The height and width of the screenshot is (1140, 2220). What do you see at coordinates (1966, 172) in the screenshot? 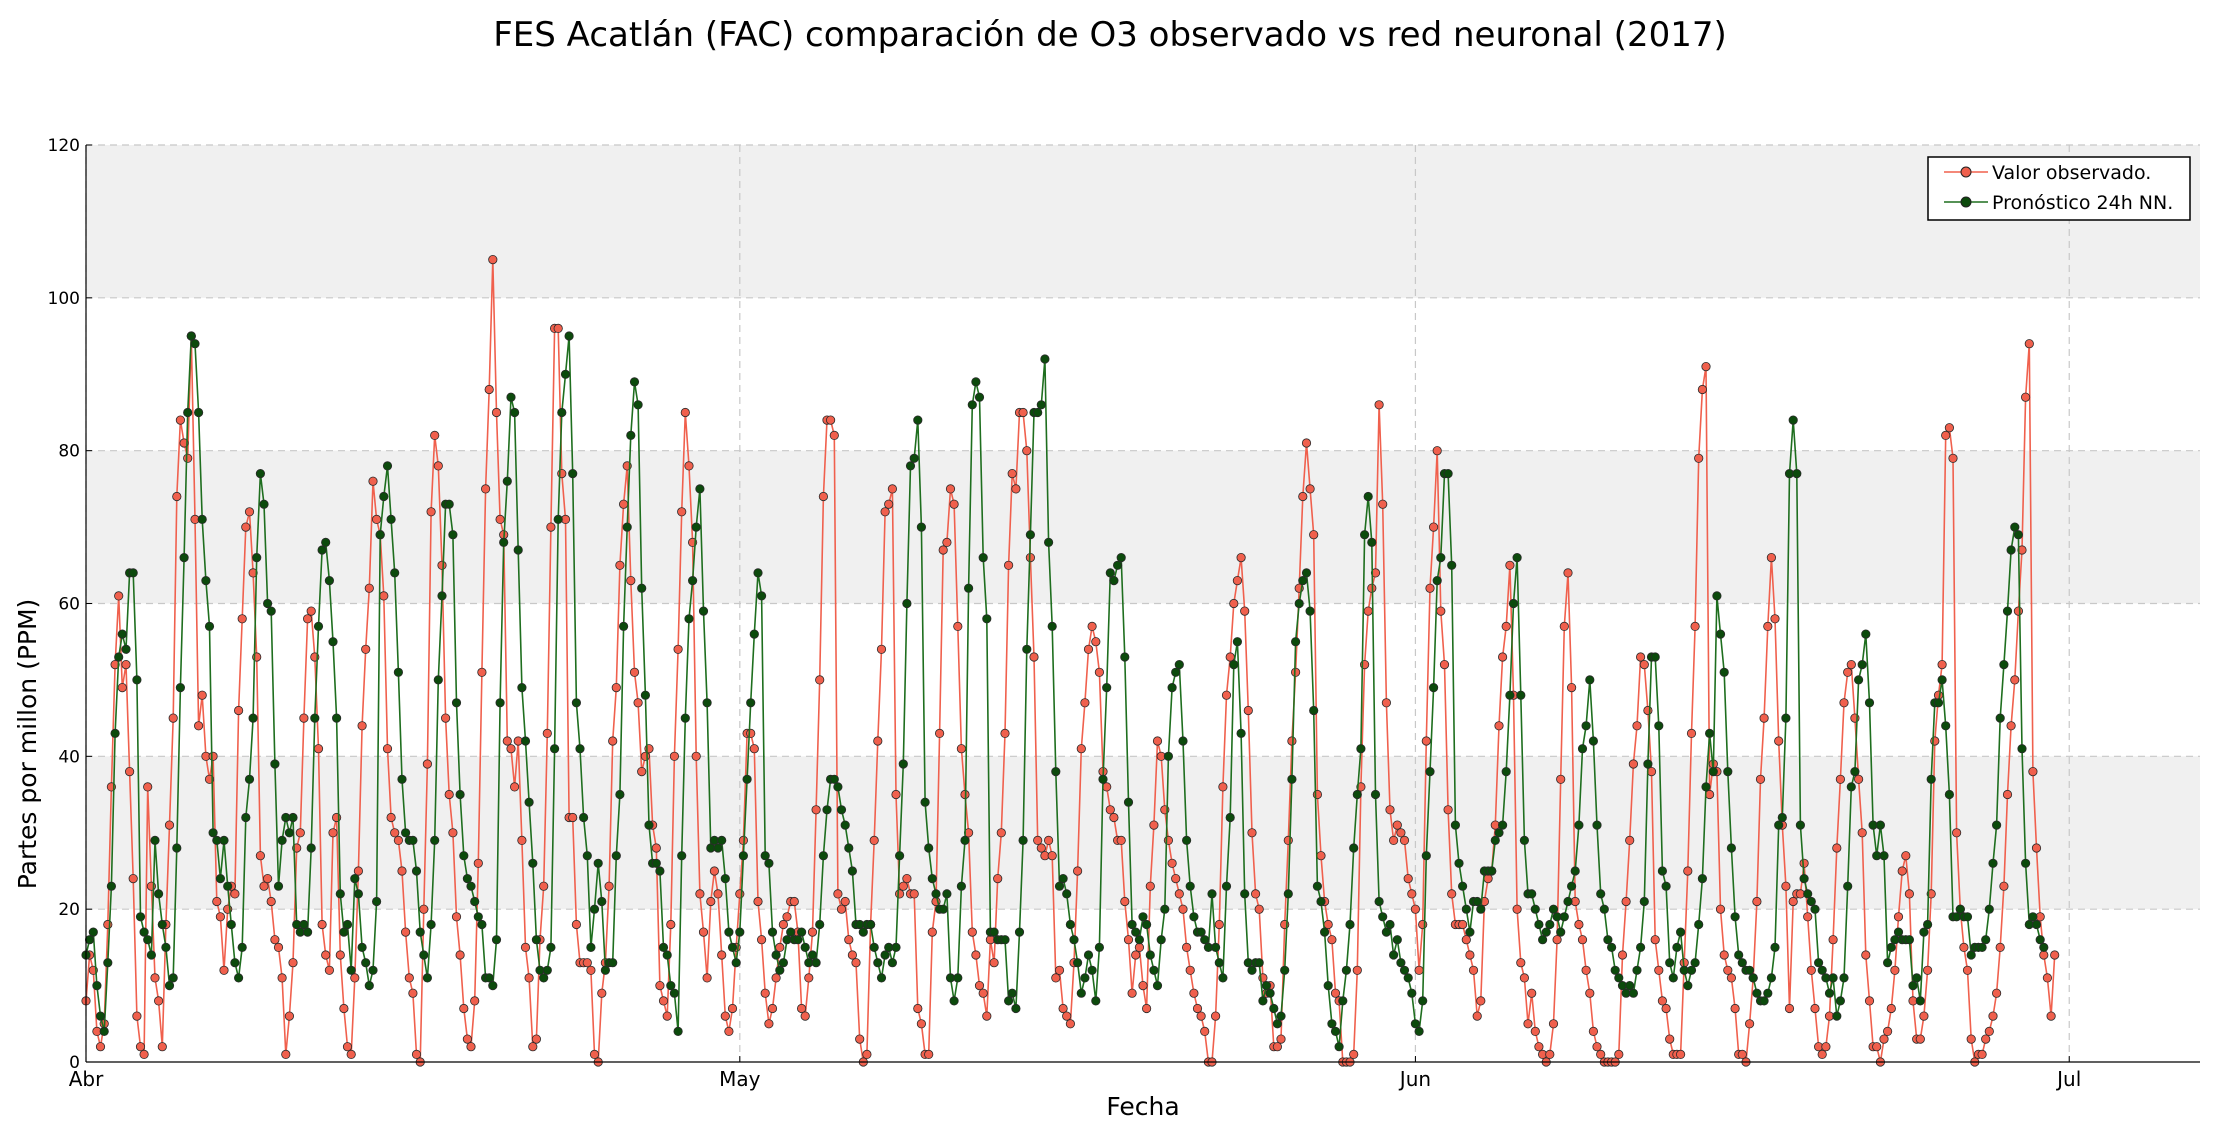
I see `legend-marker-observed` at bounding box center [1966, 172].